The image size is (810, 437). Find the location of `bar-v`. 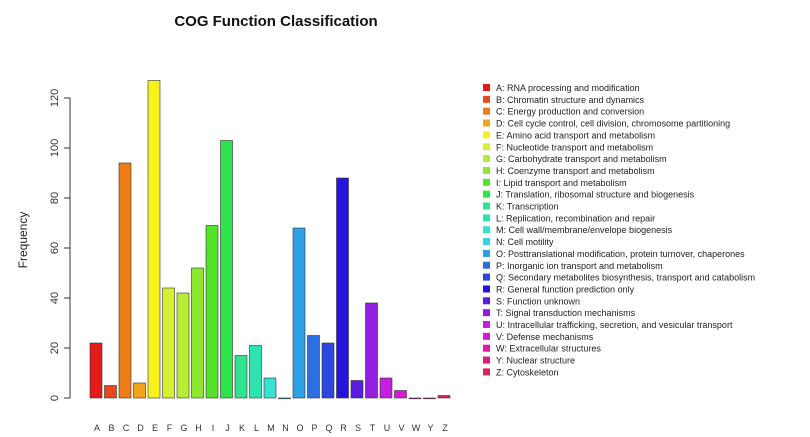

bar-v is located at coordinates (400, 394).